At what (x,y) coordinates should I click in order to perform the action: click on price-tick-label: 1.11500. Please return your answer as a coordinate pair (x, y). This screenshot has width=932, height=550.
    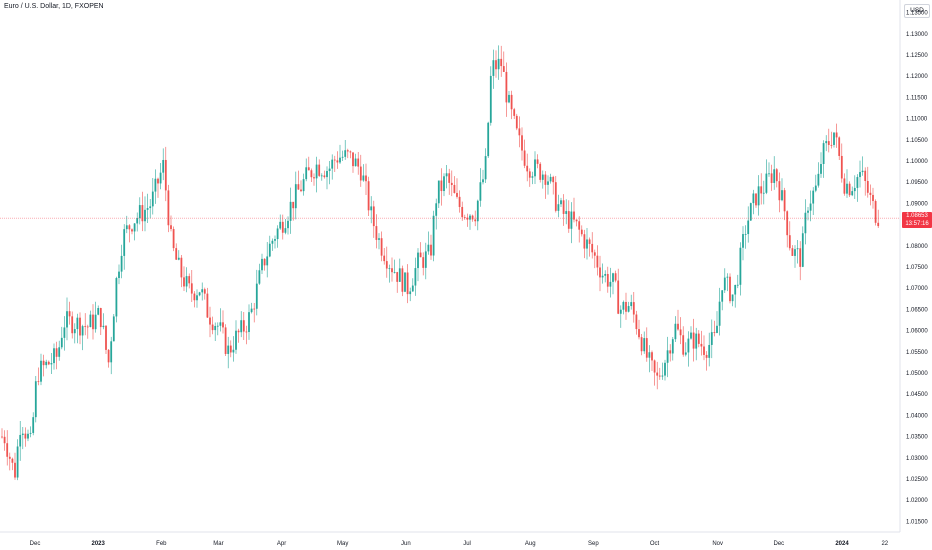
    Looking at the image, I should click on (917, 98).